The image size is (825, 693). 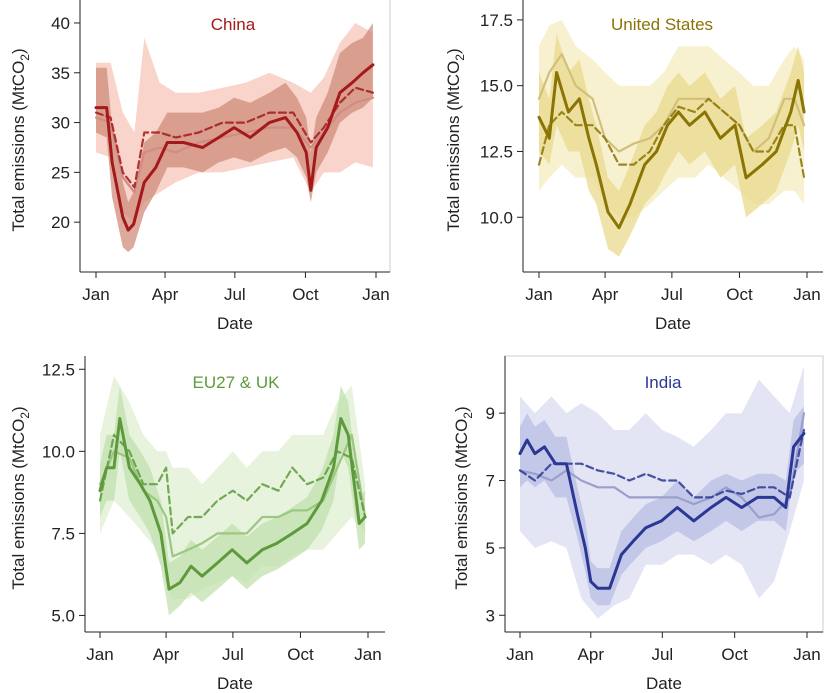 What do you see at coordinates (490, 481) in the screenshot?
I see `y-tick-label: 7` at bounding box center [490, 481].